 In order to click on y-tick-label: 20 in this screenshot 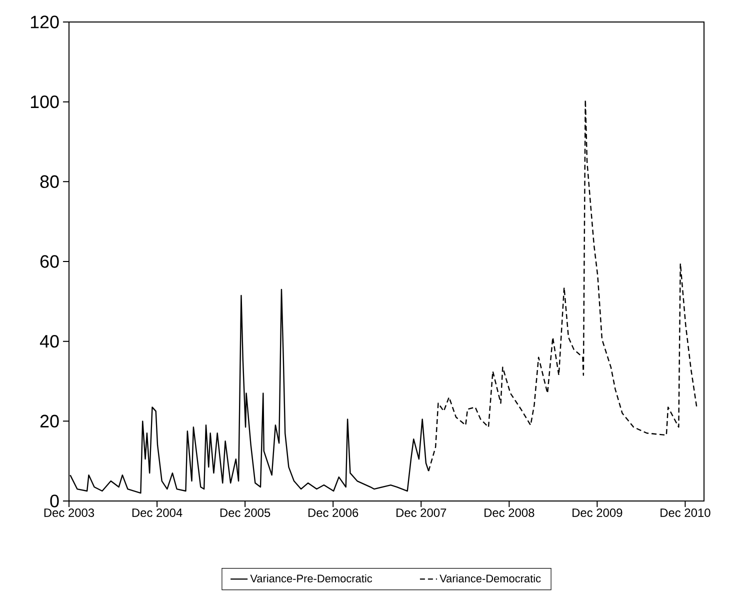, I will do `click(49, 421)`.